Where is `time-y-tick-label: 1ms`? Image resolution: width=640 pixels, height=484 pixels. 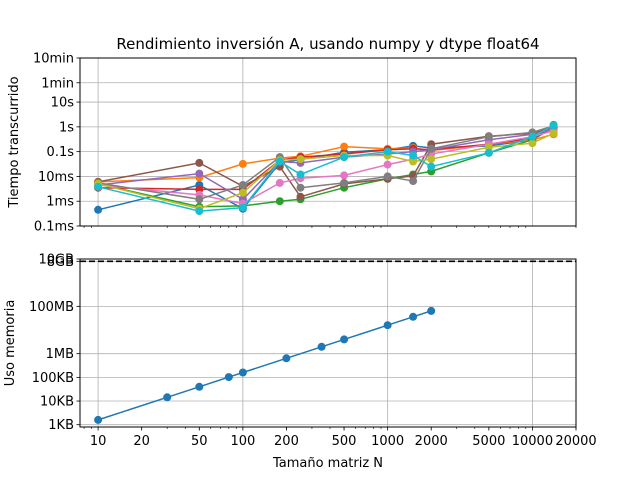
time-y-tick-label: 1ms is located at coordinates (60, 202).